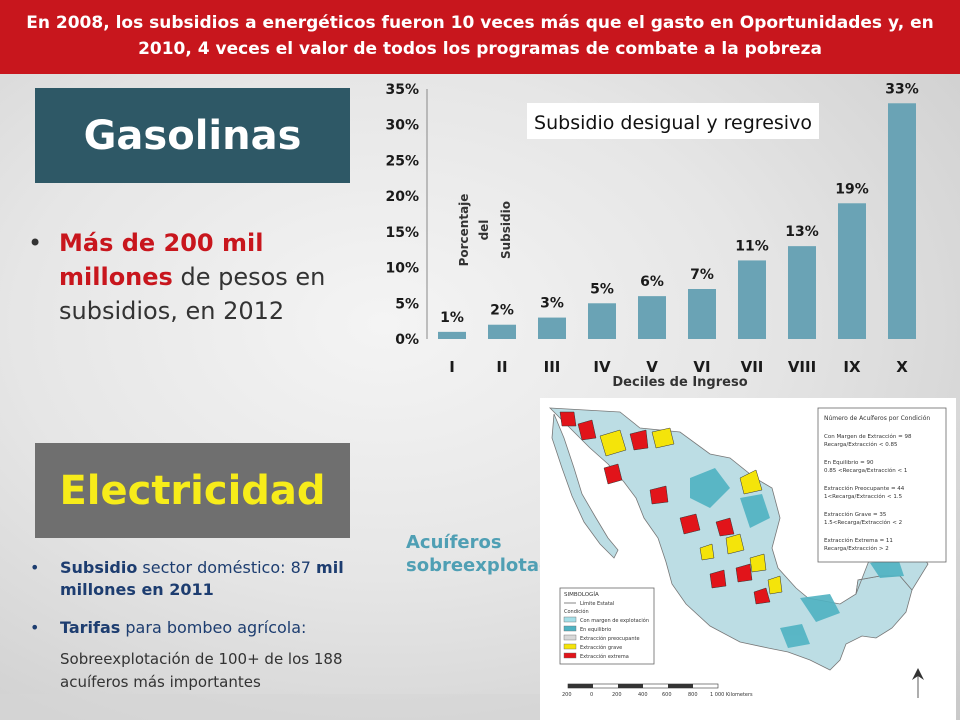 The width and height of the screenshot is (960, 720). I want to click on data-label: 7%, so click(702, 275).